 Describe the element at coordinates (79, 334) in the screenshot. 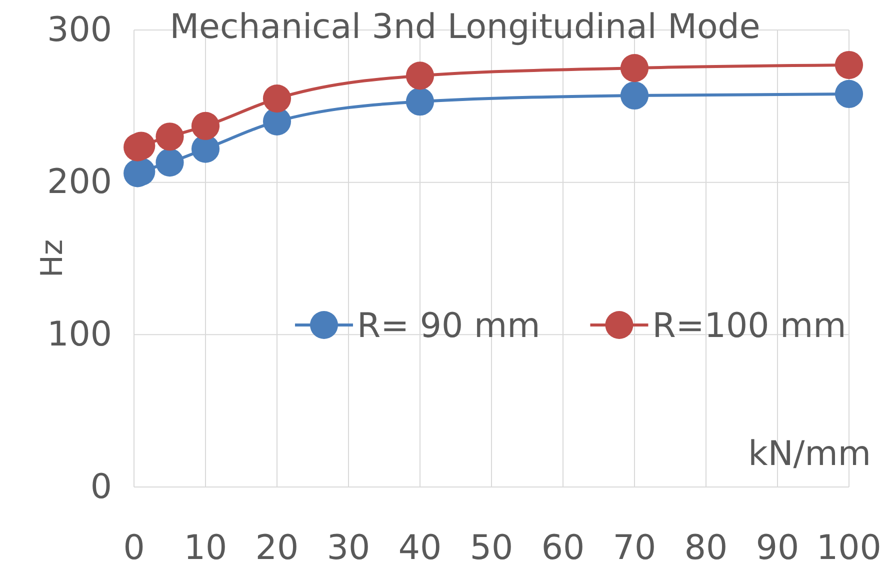

I see `y-tick-label: 100` at that location.